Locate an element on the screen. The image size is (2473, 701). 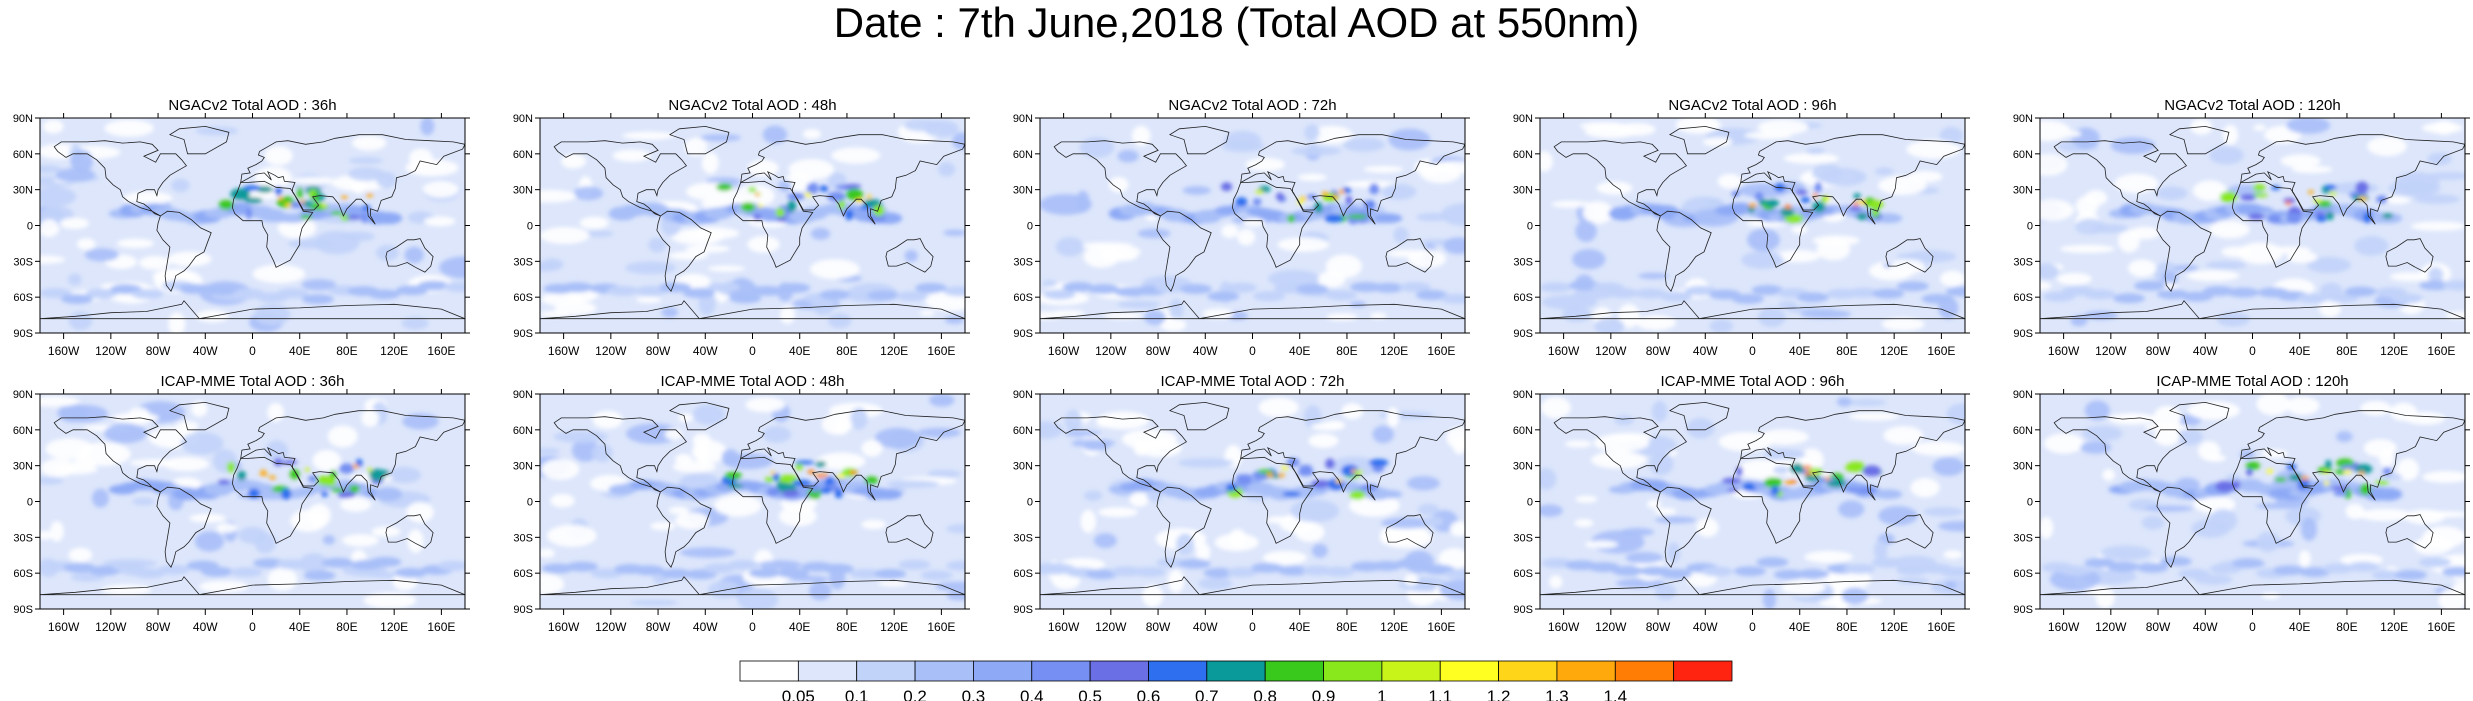
colorbar-label: 0.4 is located at coordinates (1032, 694).